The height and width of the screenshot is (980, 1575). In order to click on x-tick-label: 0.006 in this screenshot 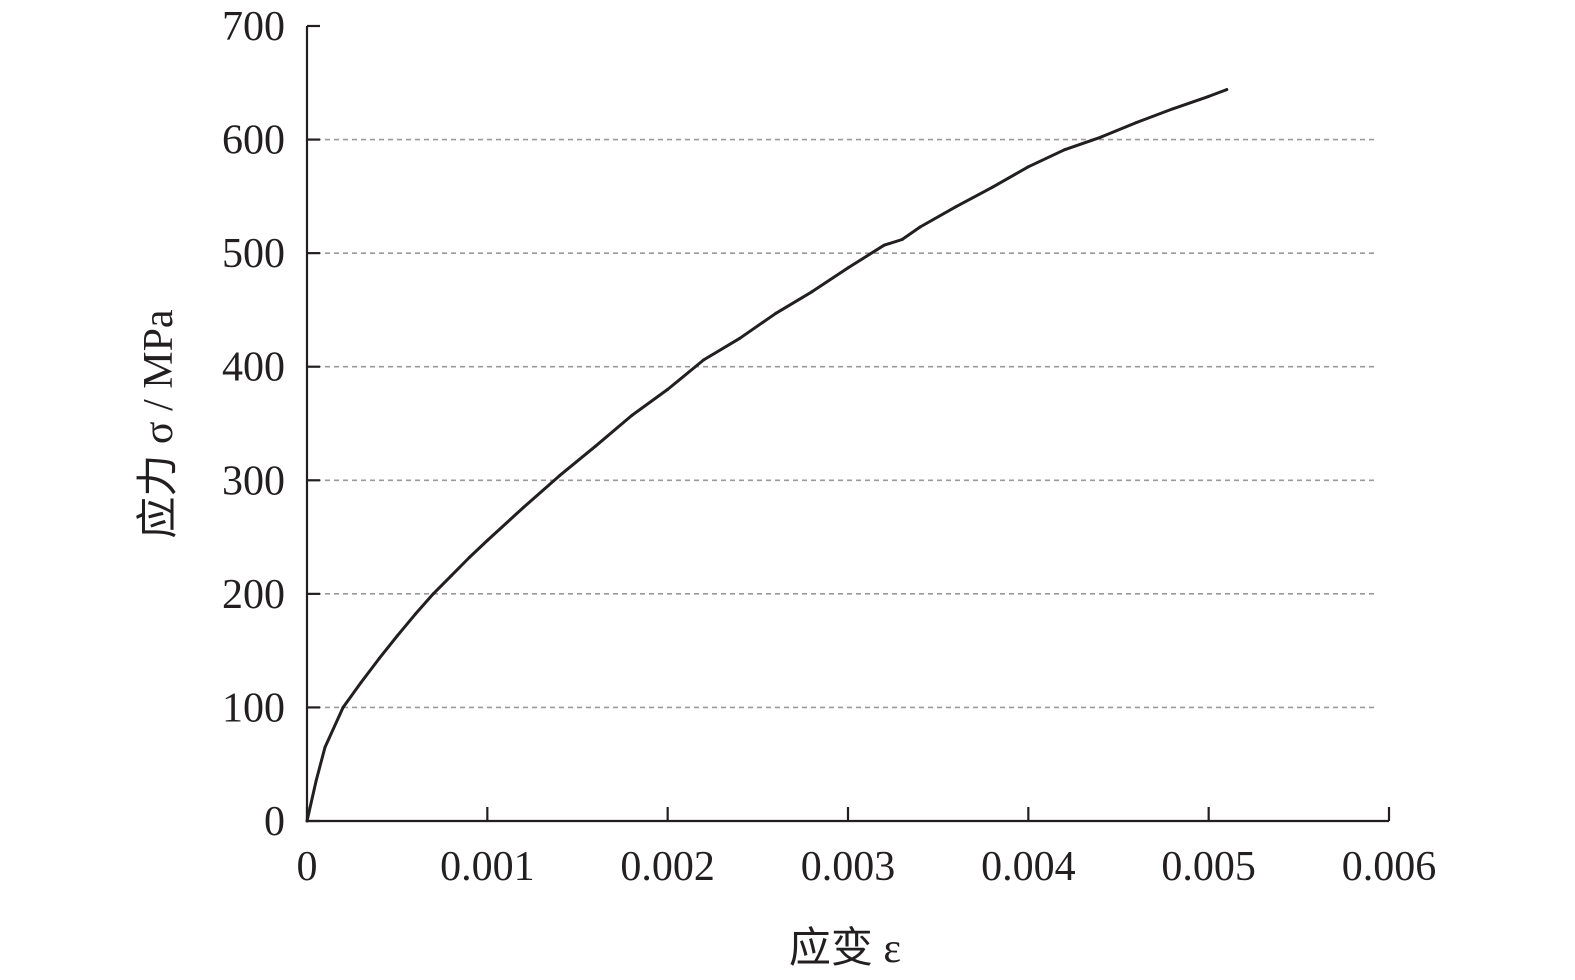, I will do `click(1389, 867)`.